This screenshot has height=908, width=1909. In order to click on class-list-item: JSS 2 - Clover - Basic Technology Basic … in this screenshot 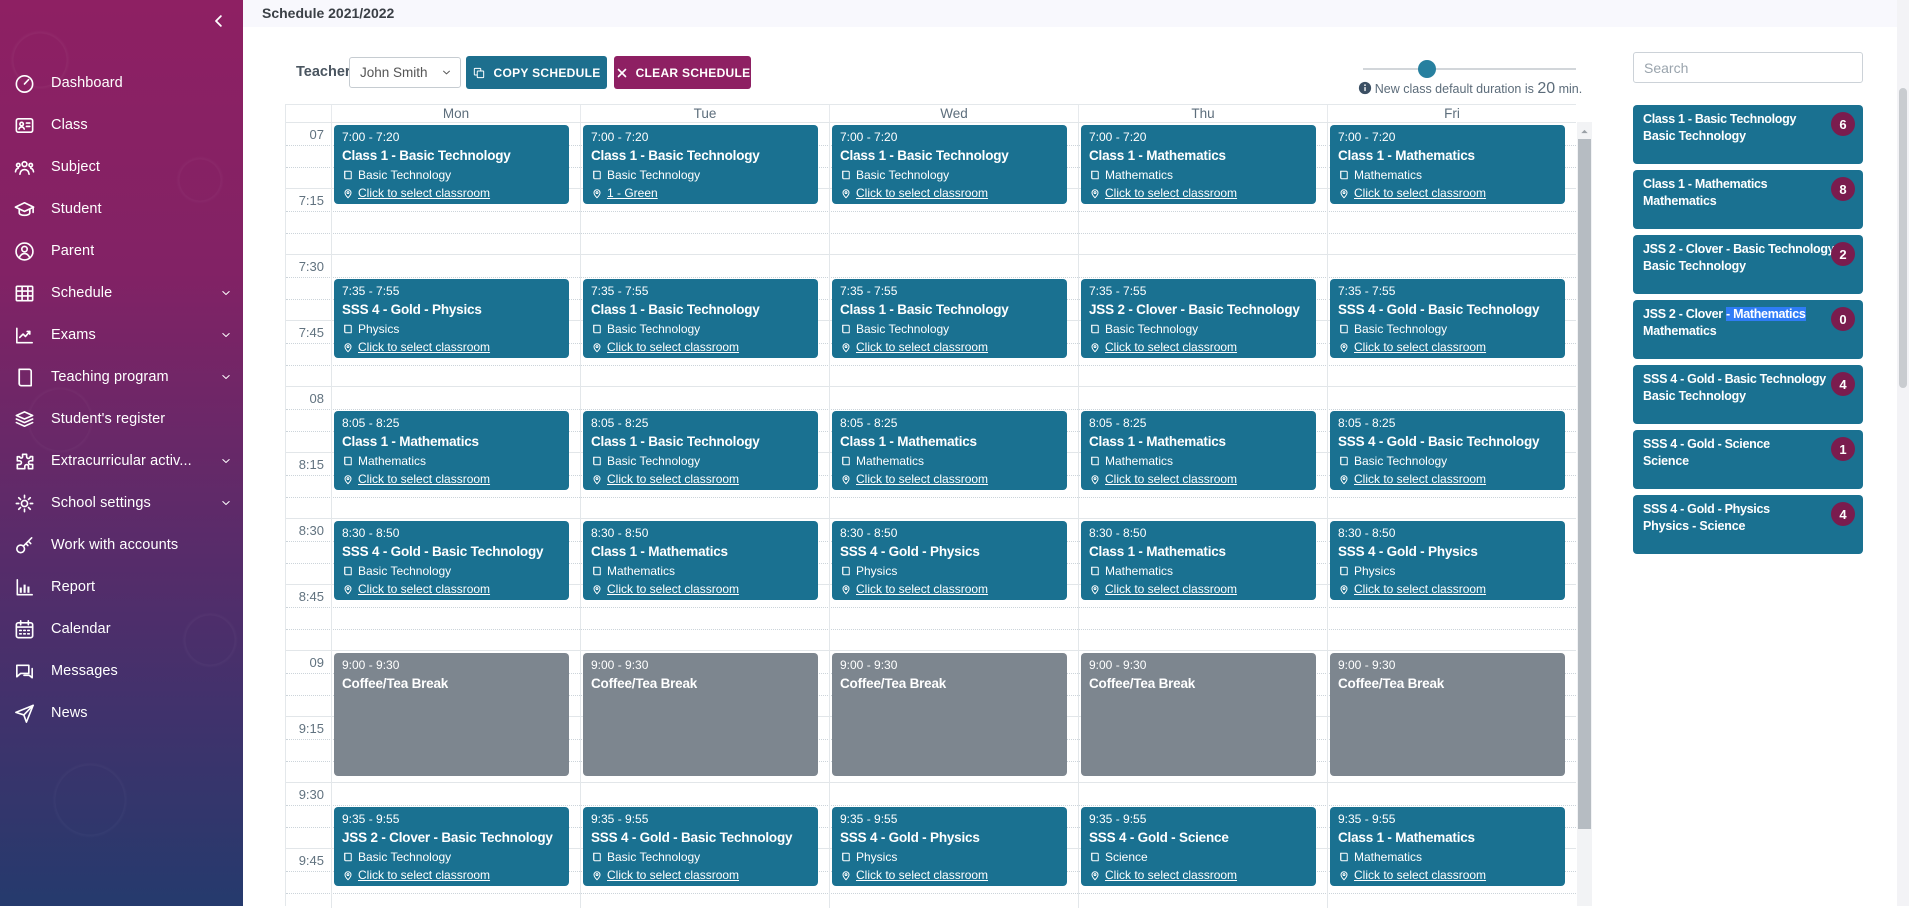, I will do `click(1748, 264)`.